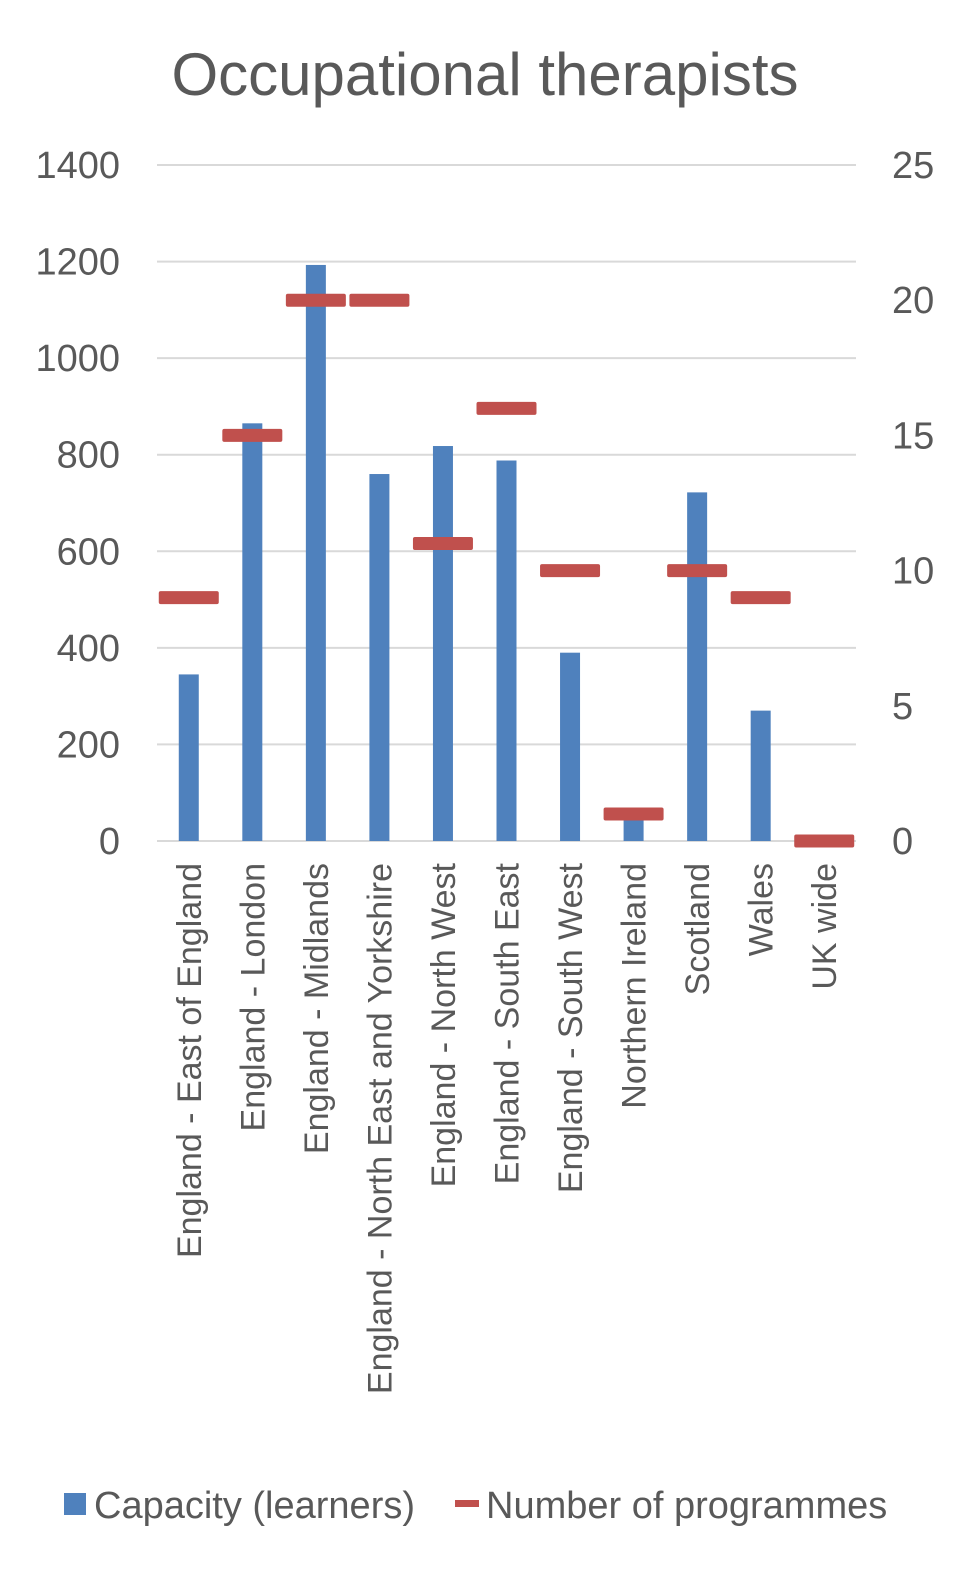  I want to click on right-tick-label: 15, so click(913, 436).